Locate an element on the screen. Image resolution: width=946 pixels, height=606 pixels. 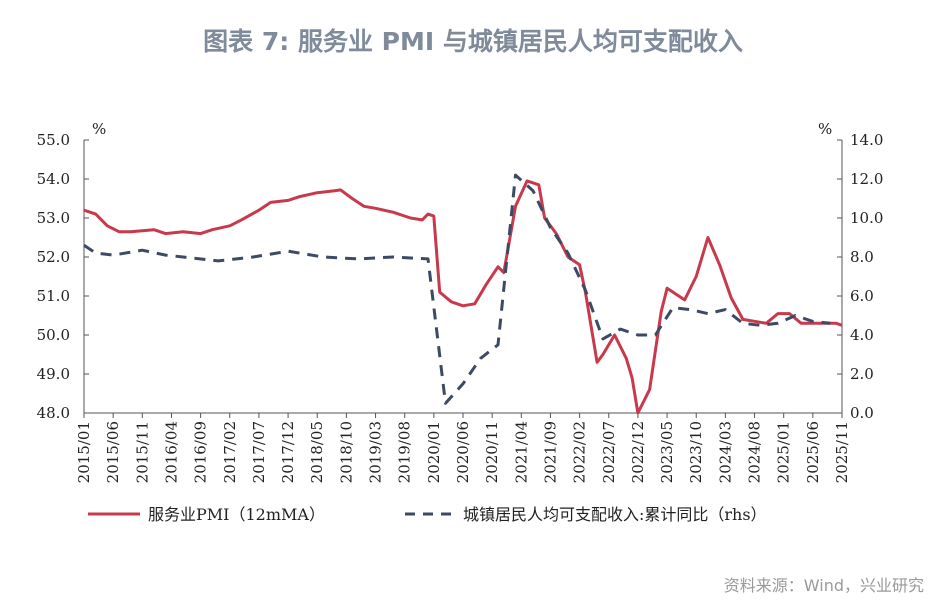
right-tick-label: 12.0 is located at coordinates (866, 179).